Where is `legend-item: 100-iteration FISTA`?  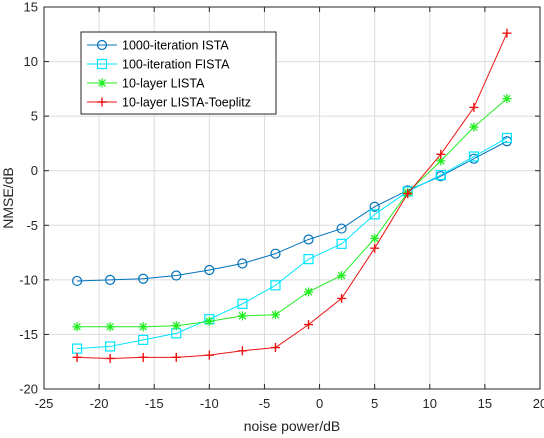 legend-item: 100-iteration FISTA is located at coordinates (158, 65).